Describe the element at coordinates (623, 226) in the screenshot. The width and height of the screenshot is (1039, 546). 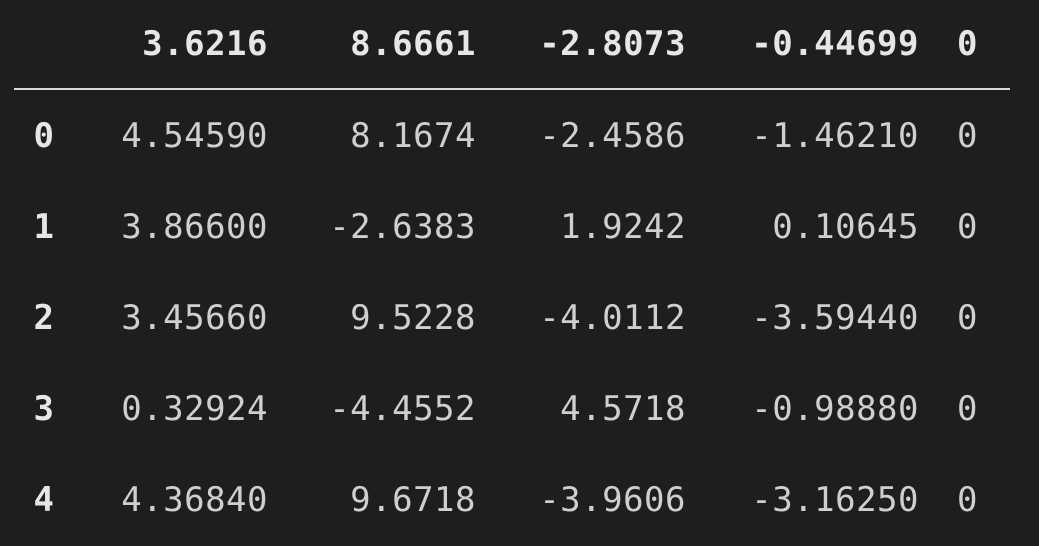
I see `table-cell: 1.9242` at that location.